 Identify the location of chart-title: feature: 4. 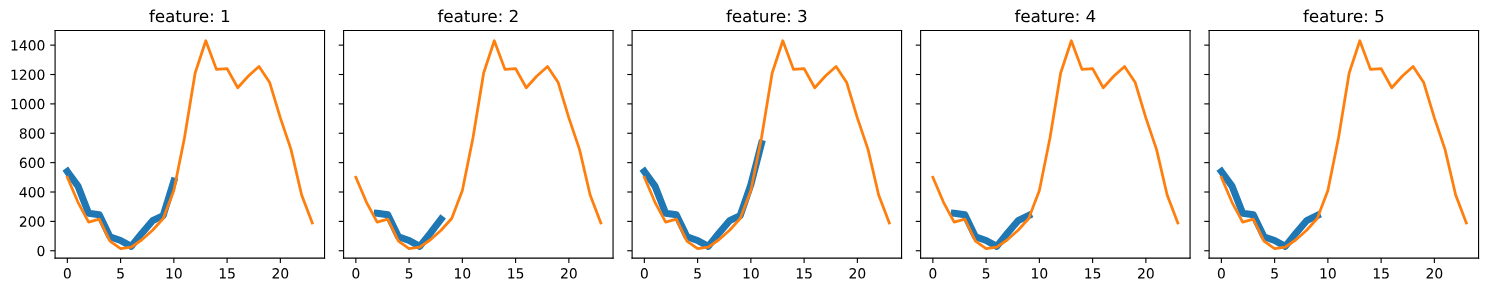
(1055, 16).